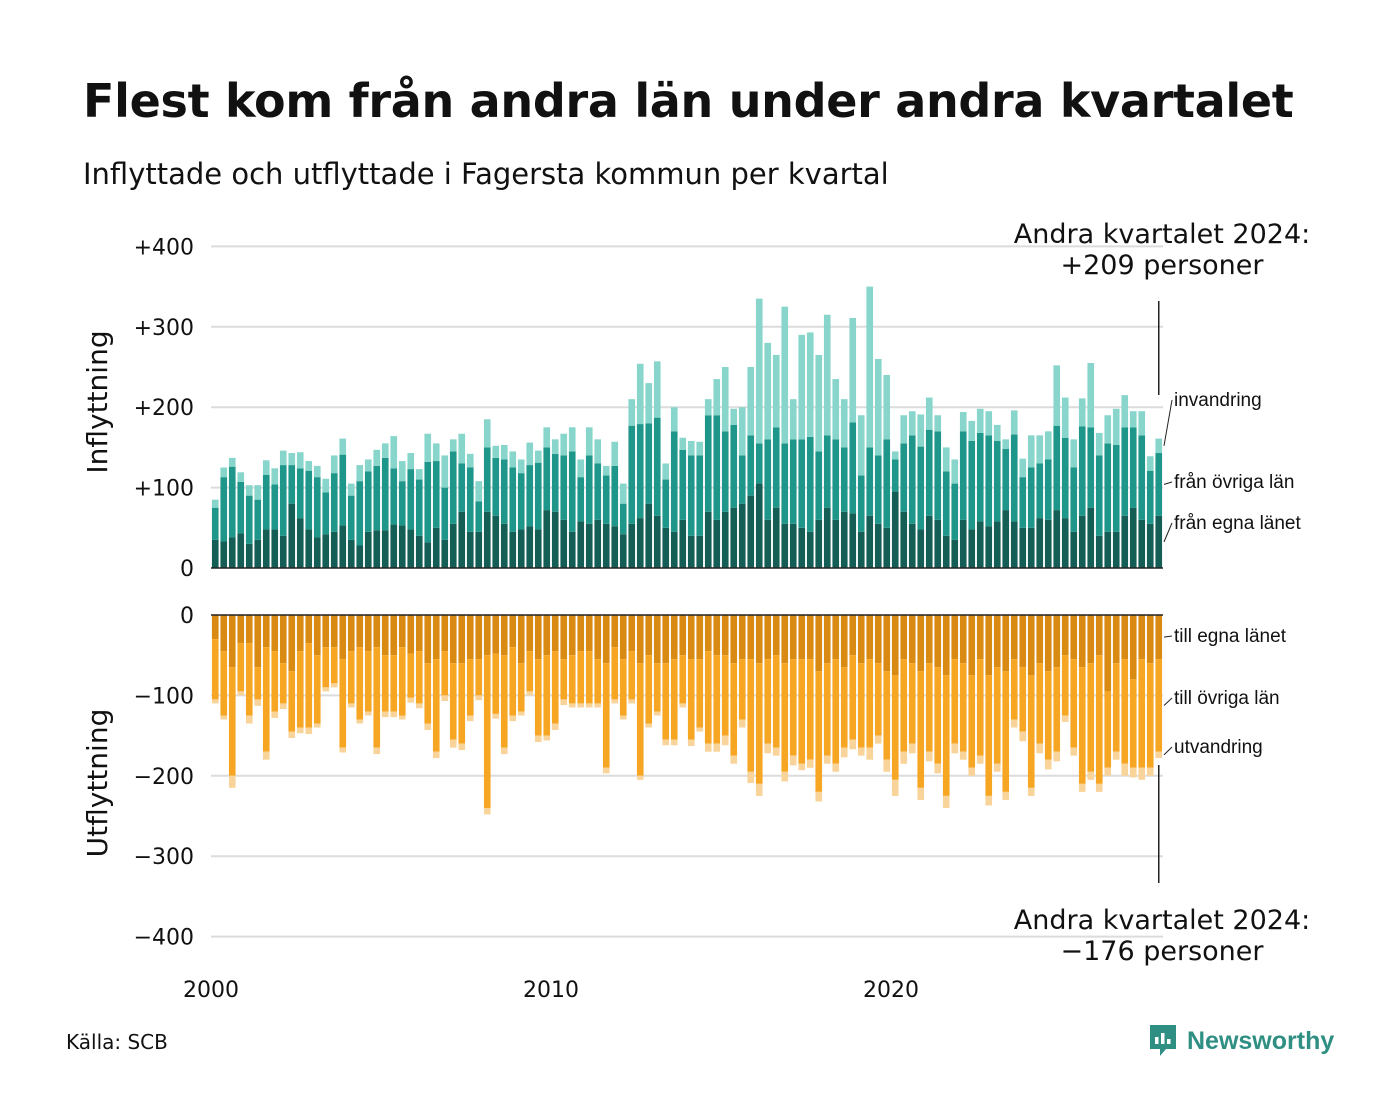  What do you see at coordinates (1168, 532) in the screenshot?
I see `legend-leader` at bounding box center [1168, 532].